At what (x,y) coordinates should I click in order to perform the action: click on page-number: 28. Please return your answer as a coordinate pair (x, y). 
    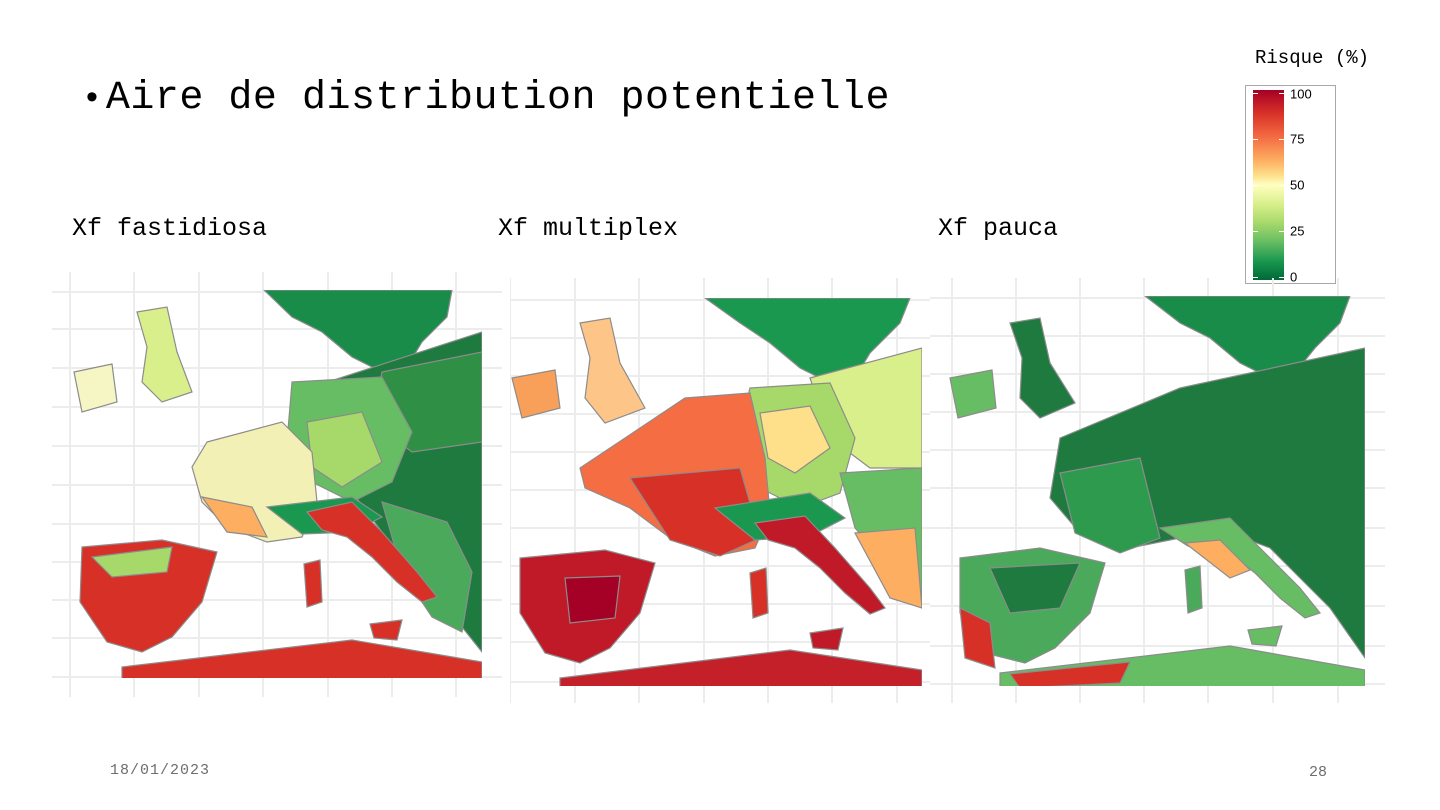
    Looking at the image, I should click on (1318, 772).